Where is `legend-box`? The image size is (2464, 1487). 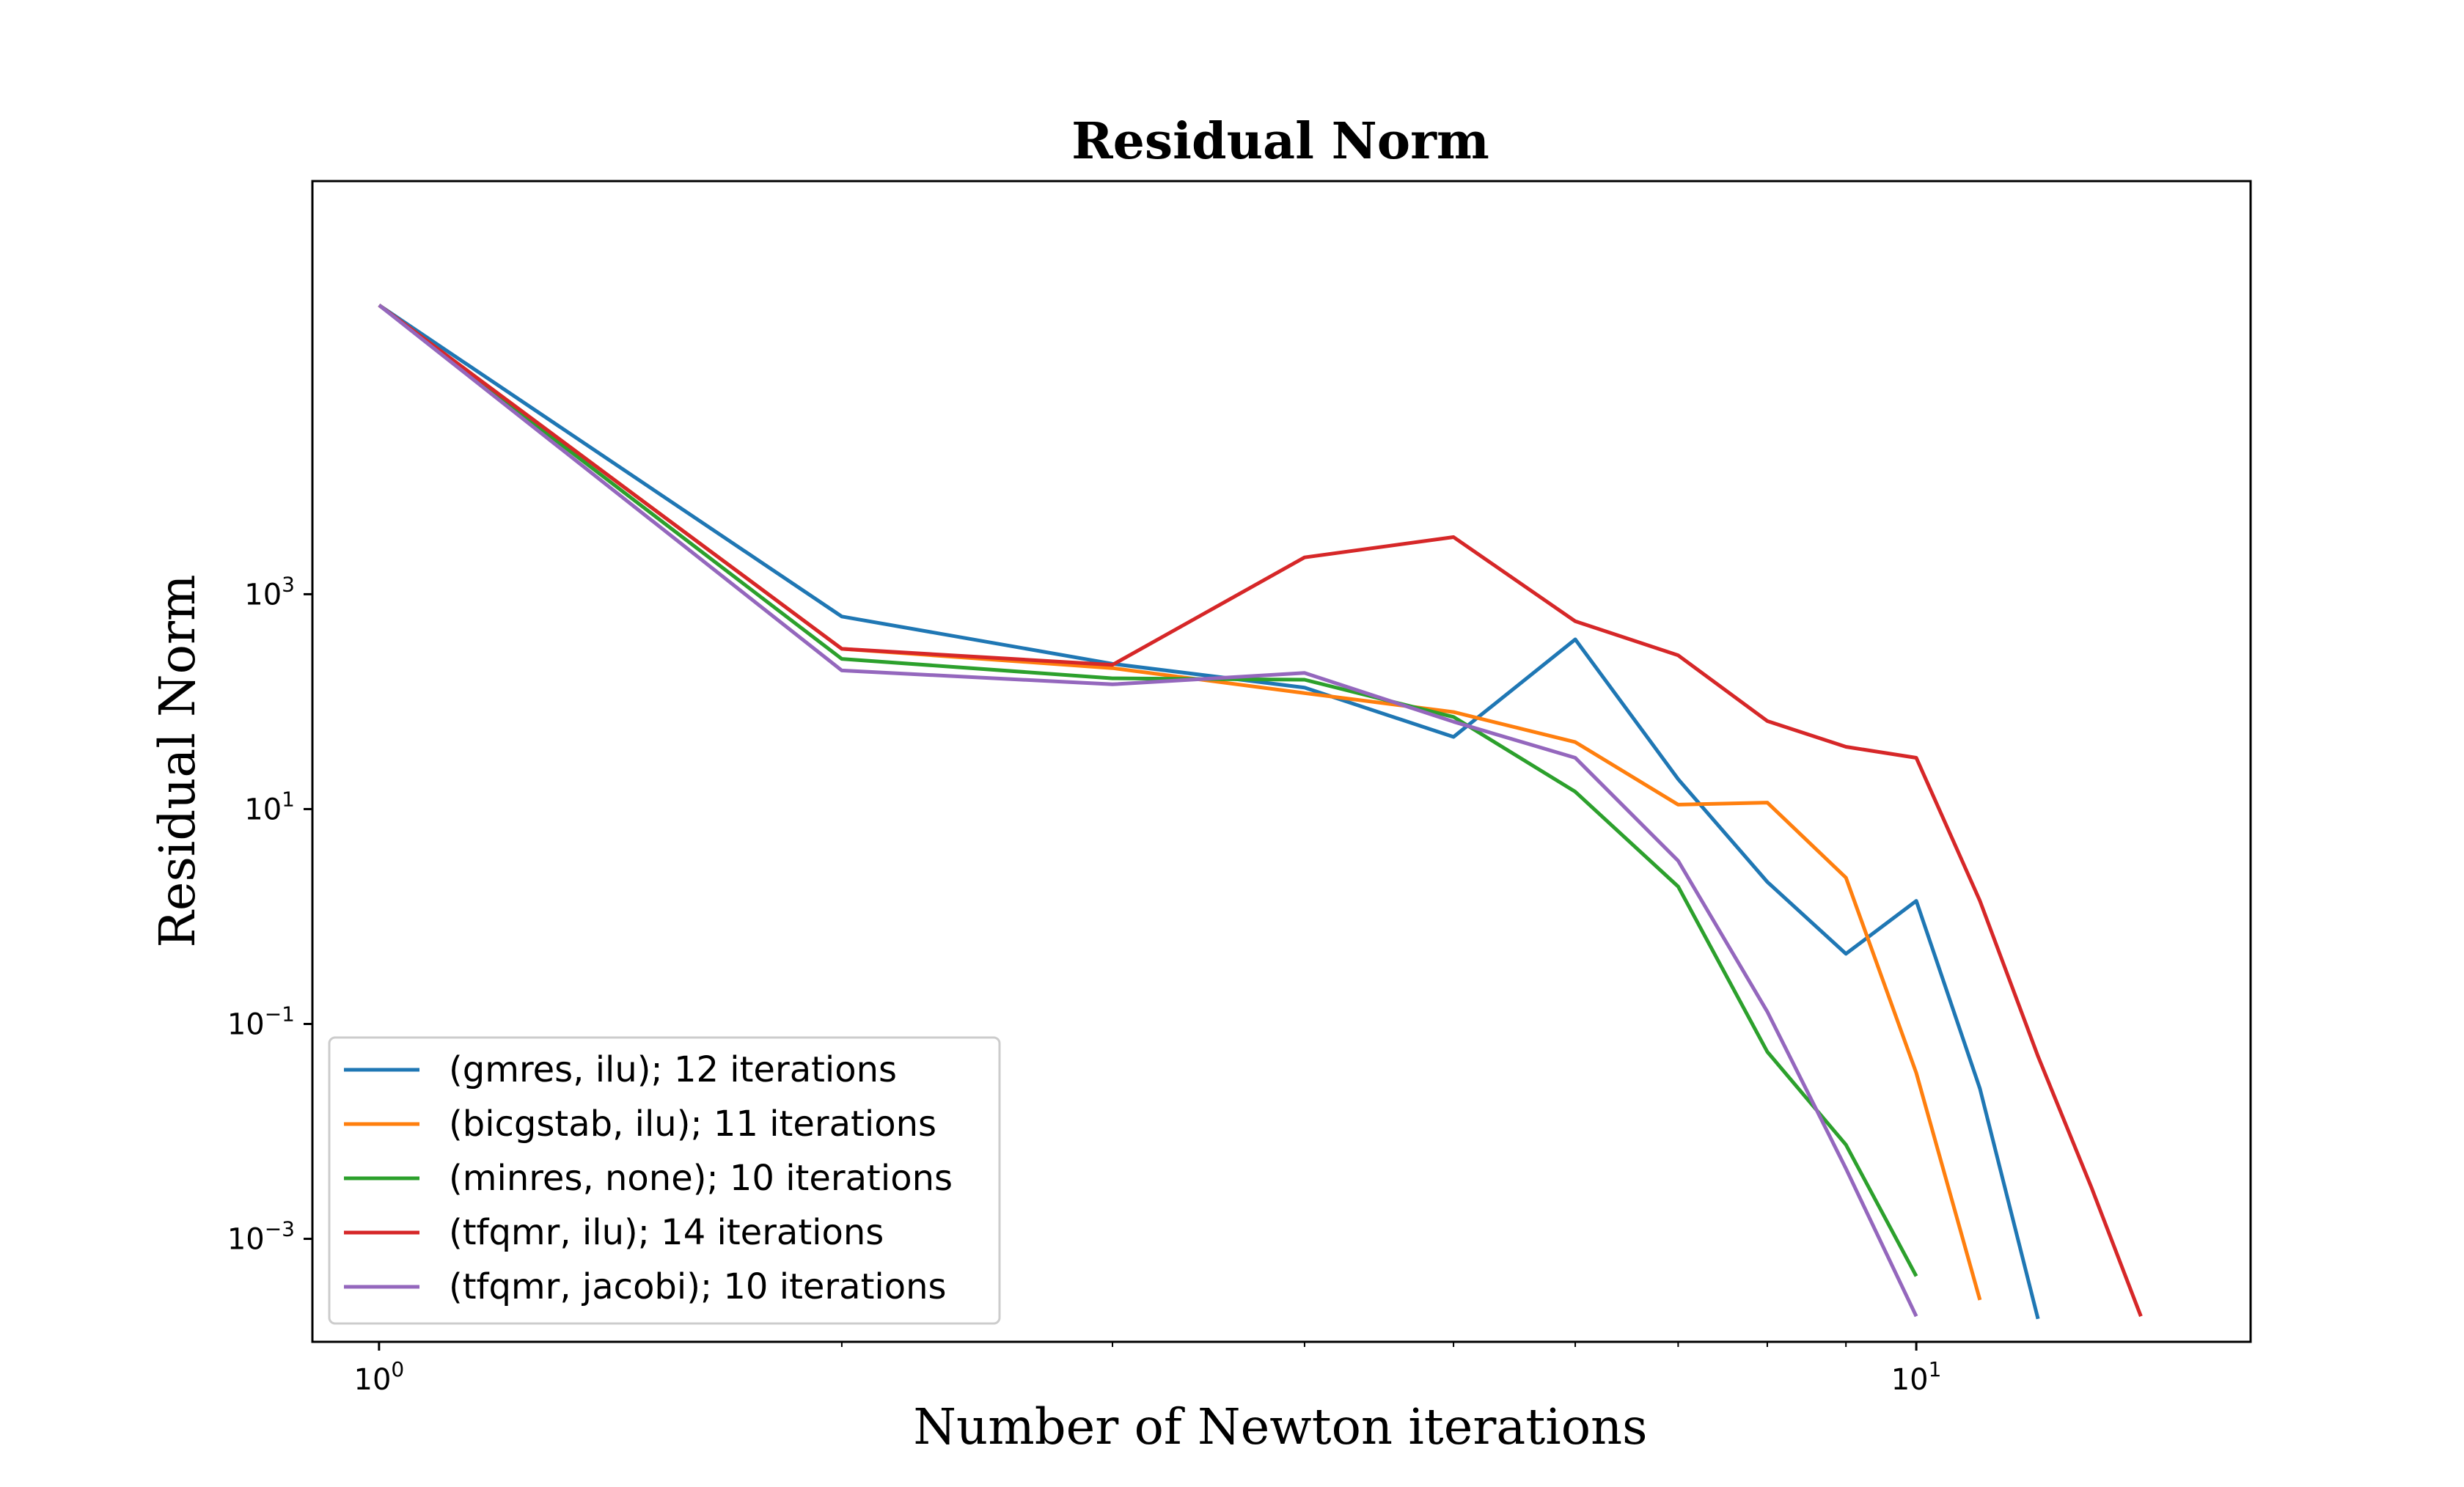
legend-box is located at coordinates (664, 1180).